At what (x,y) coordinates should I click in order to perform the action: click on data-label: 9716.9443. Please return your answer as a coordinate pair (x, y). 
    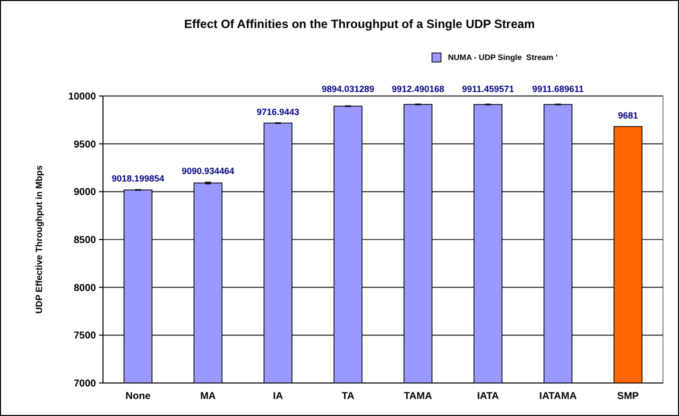
    Looking at the image, I should click on (278, 111).